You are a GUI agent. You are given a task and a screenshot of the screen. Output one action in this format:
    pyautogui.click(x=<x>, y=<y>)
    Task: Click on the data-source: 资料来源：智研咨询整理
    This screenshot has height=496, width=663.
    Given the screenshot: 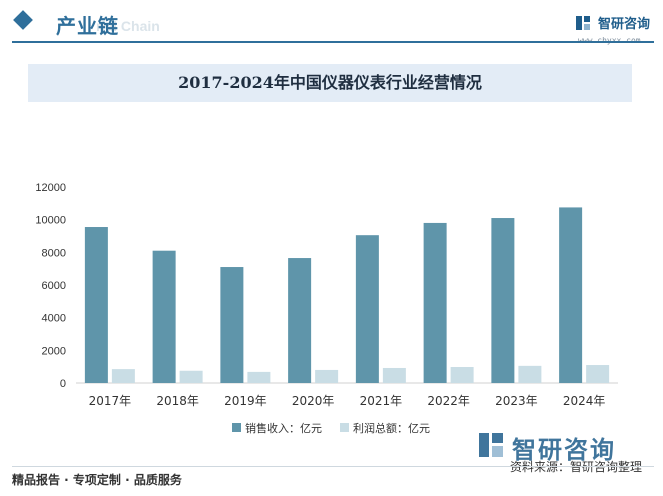 What is the action you would take?
    pyautogui.click(x=576, y=467)
    